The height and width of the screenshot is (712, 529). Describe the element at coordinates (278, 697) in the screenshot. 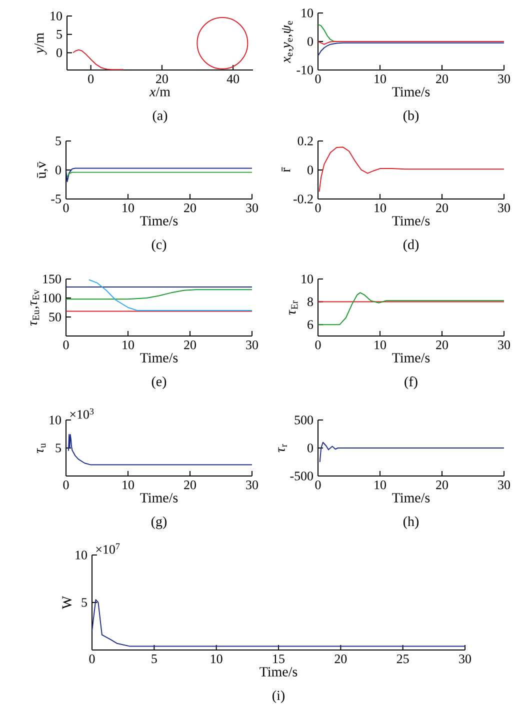

I see `text: (i)` at that location.